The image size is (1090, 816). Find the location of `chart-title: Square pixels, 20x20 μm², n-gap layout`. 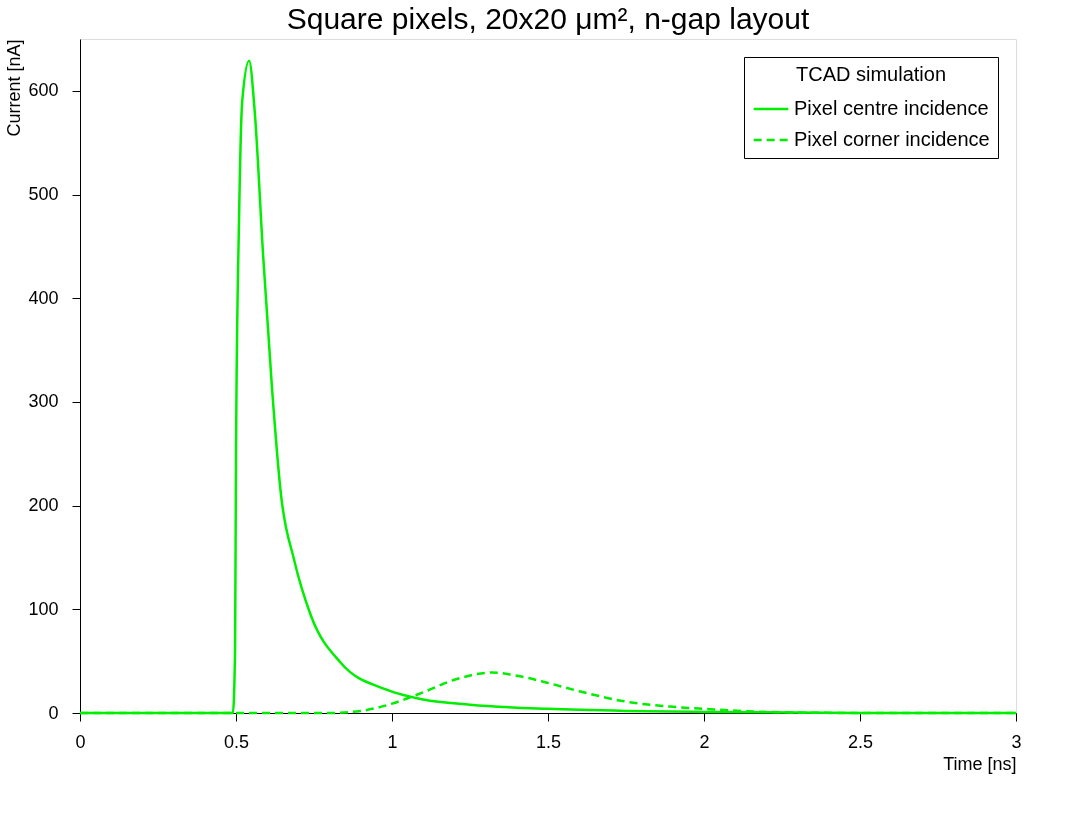

chart-title: Square pixels, 20x20 μm², n-gap layout is located at coordinates (548, 18).